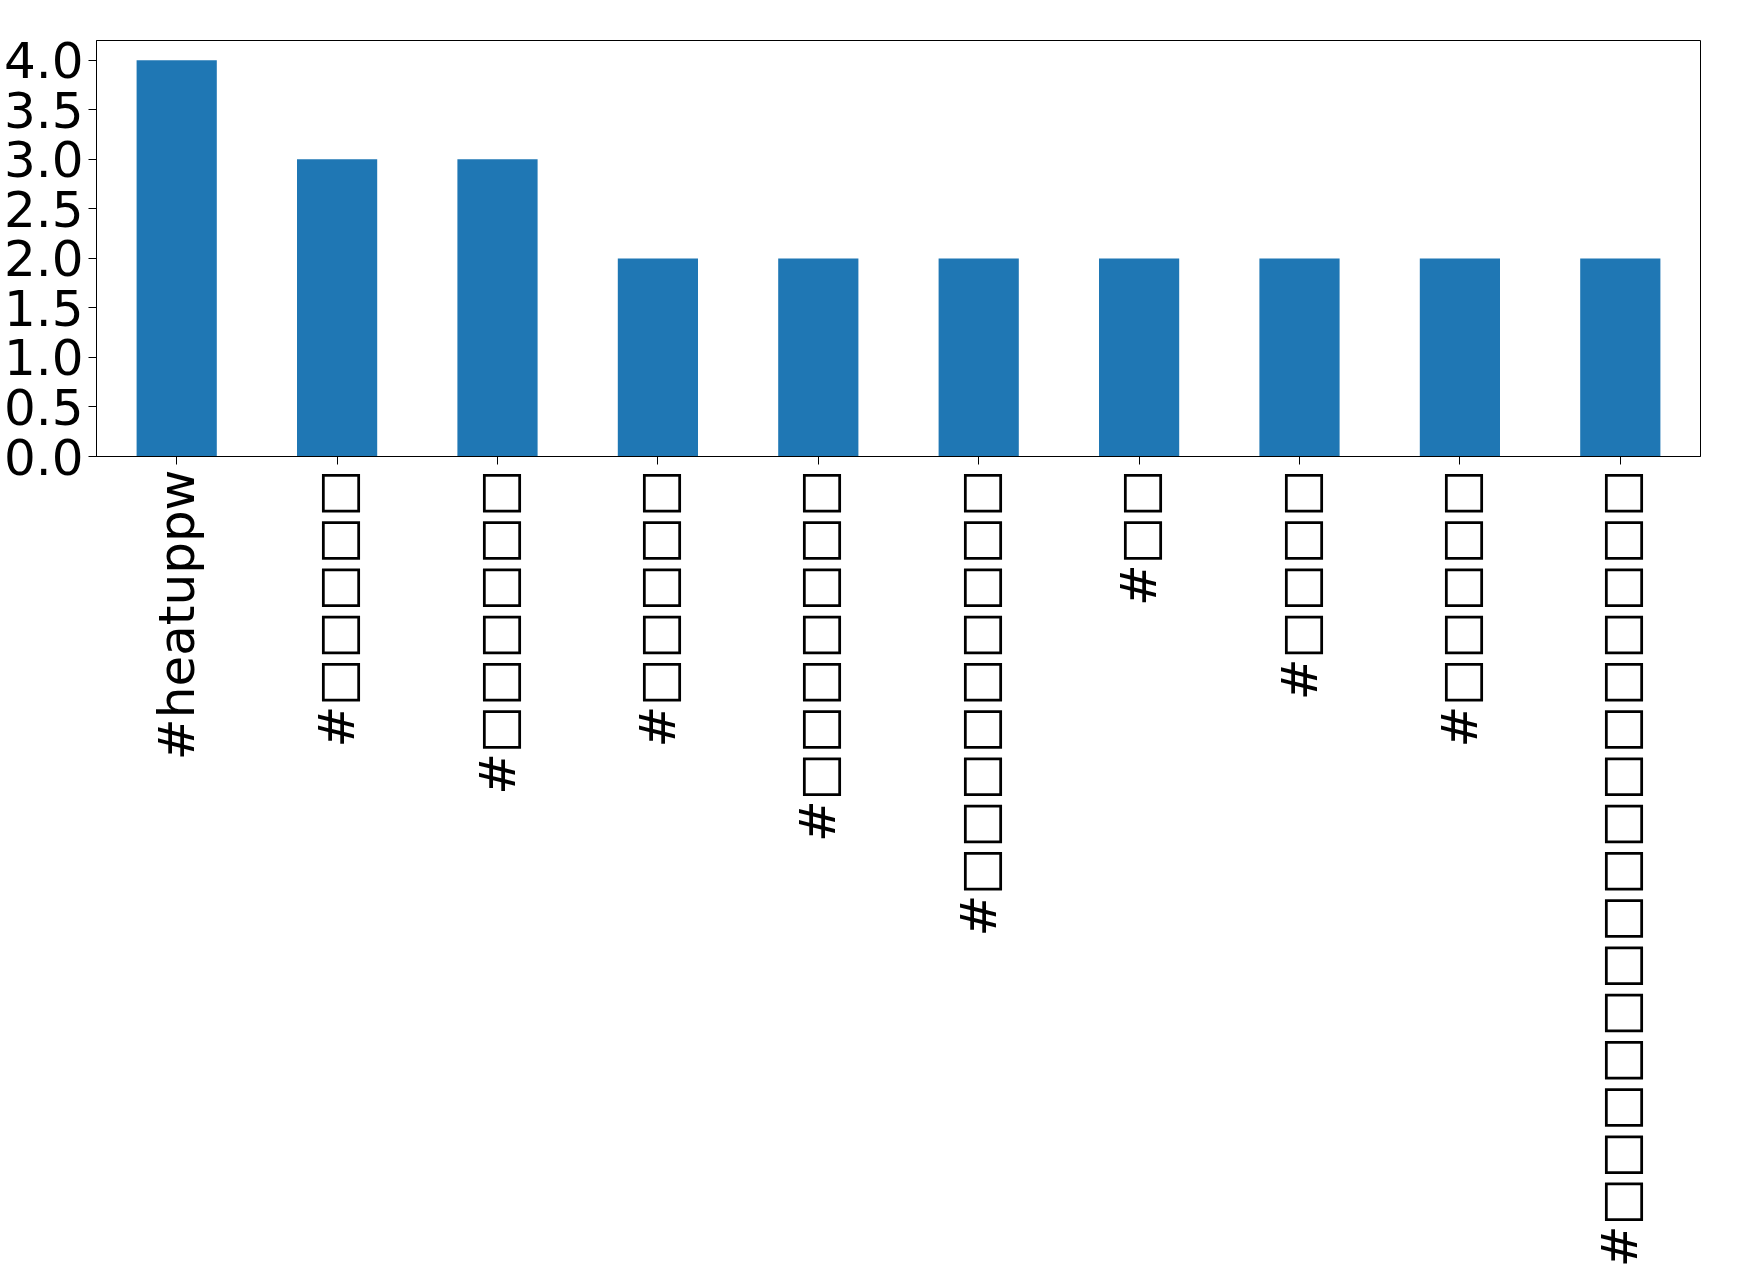 Image resolution: width=1739 pixels, height=1281 pixels. What do you see at coordinates (1139, 537) in the screenshot?
I see `x-tick-label: #□□` at bounding box center [1139, 537].